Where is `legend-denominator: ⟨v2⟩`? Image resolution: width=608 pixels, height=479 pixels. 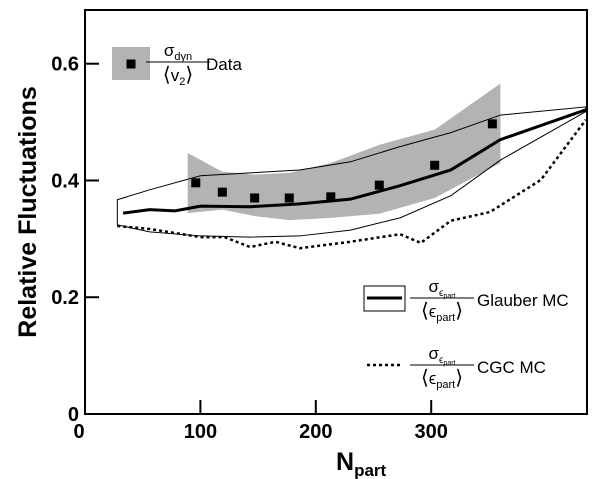
legend-denominator: ⟨v2⟩ is located at coordinates (178, 76).